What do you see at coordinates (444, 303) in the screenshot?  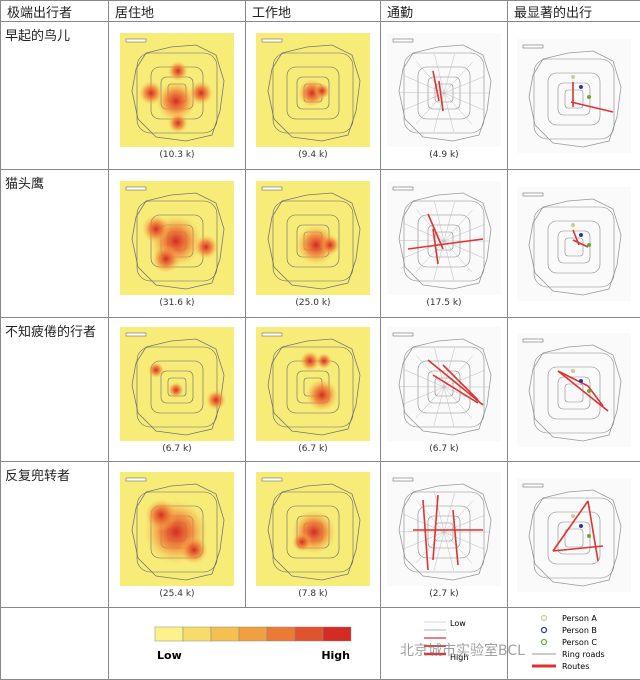 I see `map-caption: (17.5 k)` at bounding box center [444, 303].